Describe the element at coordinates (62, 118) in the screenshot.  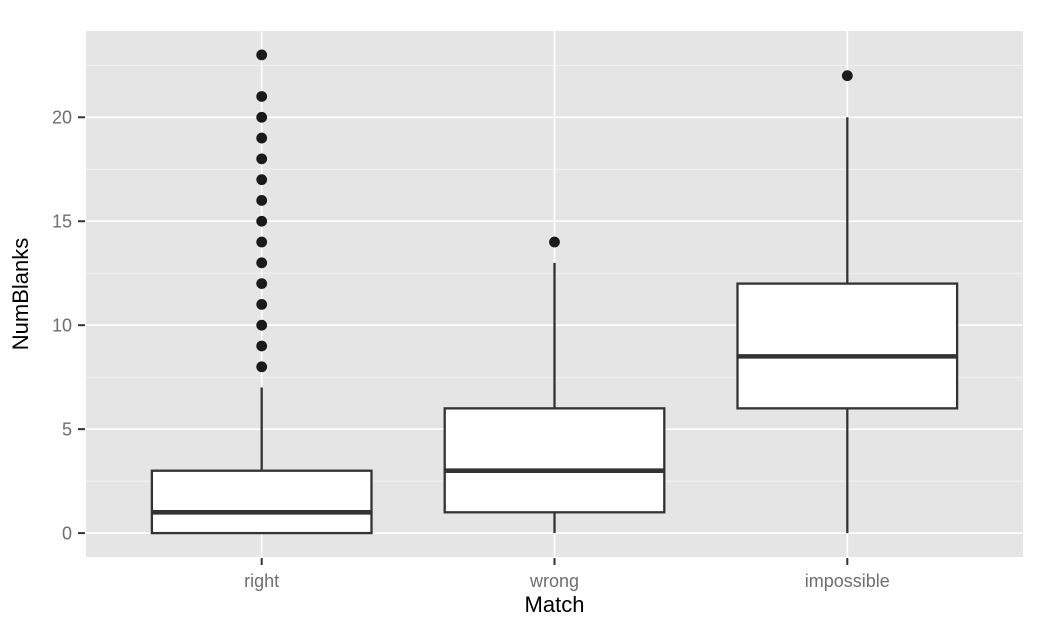
I see `y-tick-label: 20` at that location.